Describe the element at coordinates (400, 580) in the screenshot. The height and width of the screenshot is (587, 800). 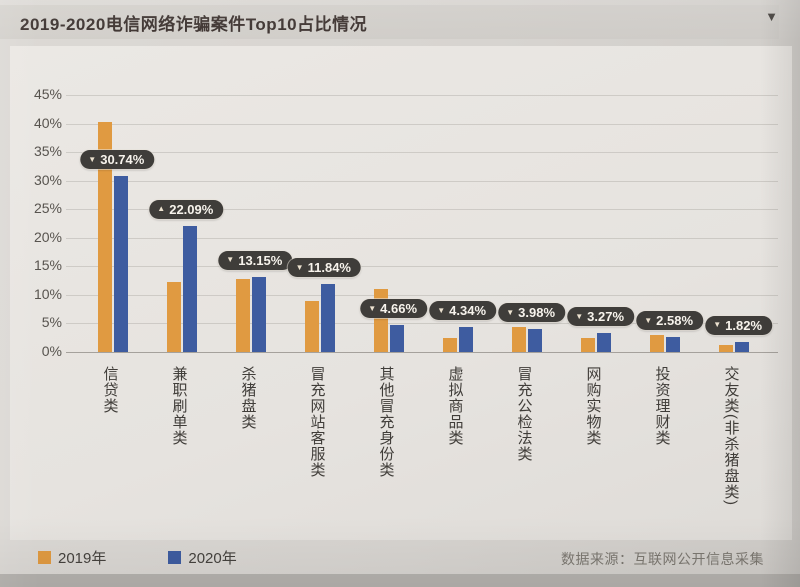
I see `bottom-divider` at that location.